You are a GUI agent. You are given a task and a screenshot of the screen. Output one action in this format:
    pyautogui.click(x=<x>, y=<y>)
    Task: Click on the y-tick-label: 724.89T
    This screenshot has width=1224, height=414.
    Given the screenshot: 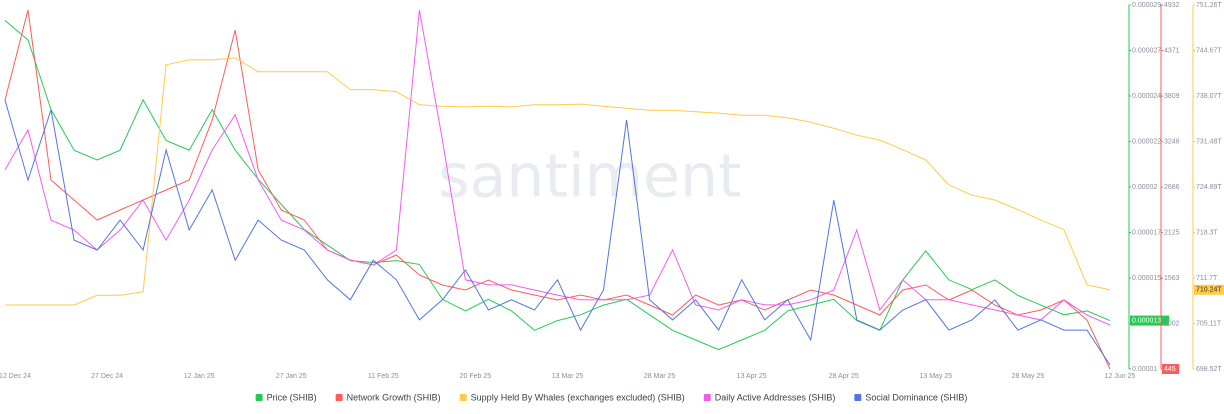 What is the action you would take?
    pyautogui.click(x=1209, y=187)
    